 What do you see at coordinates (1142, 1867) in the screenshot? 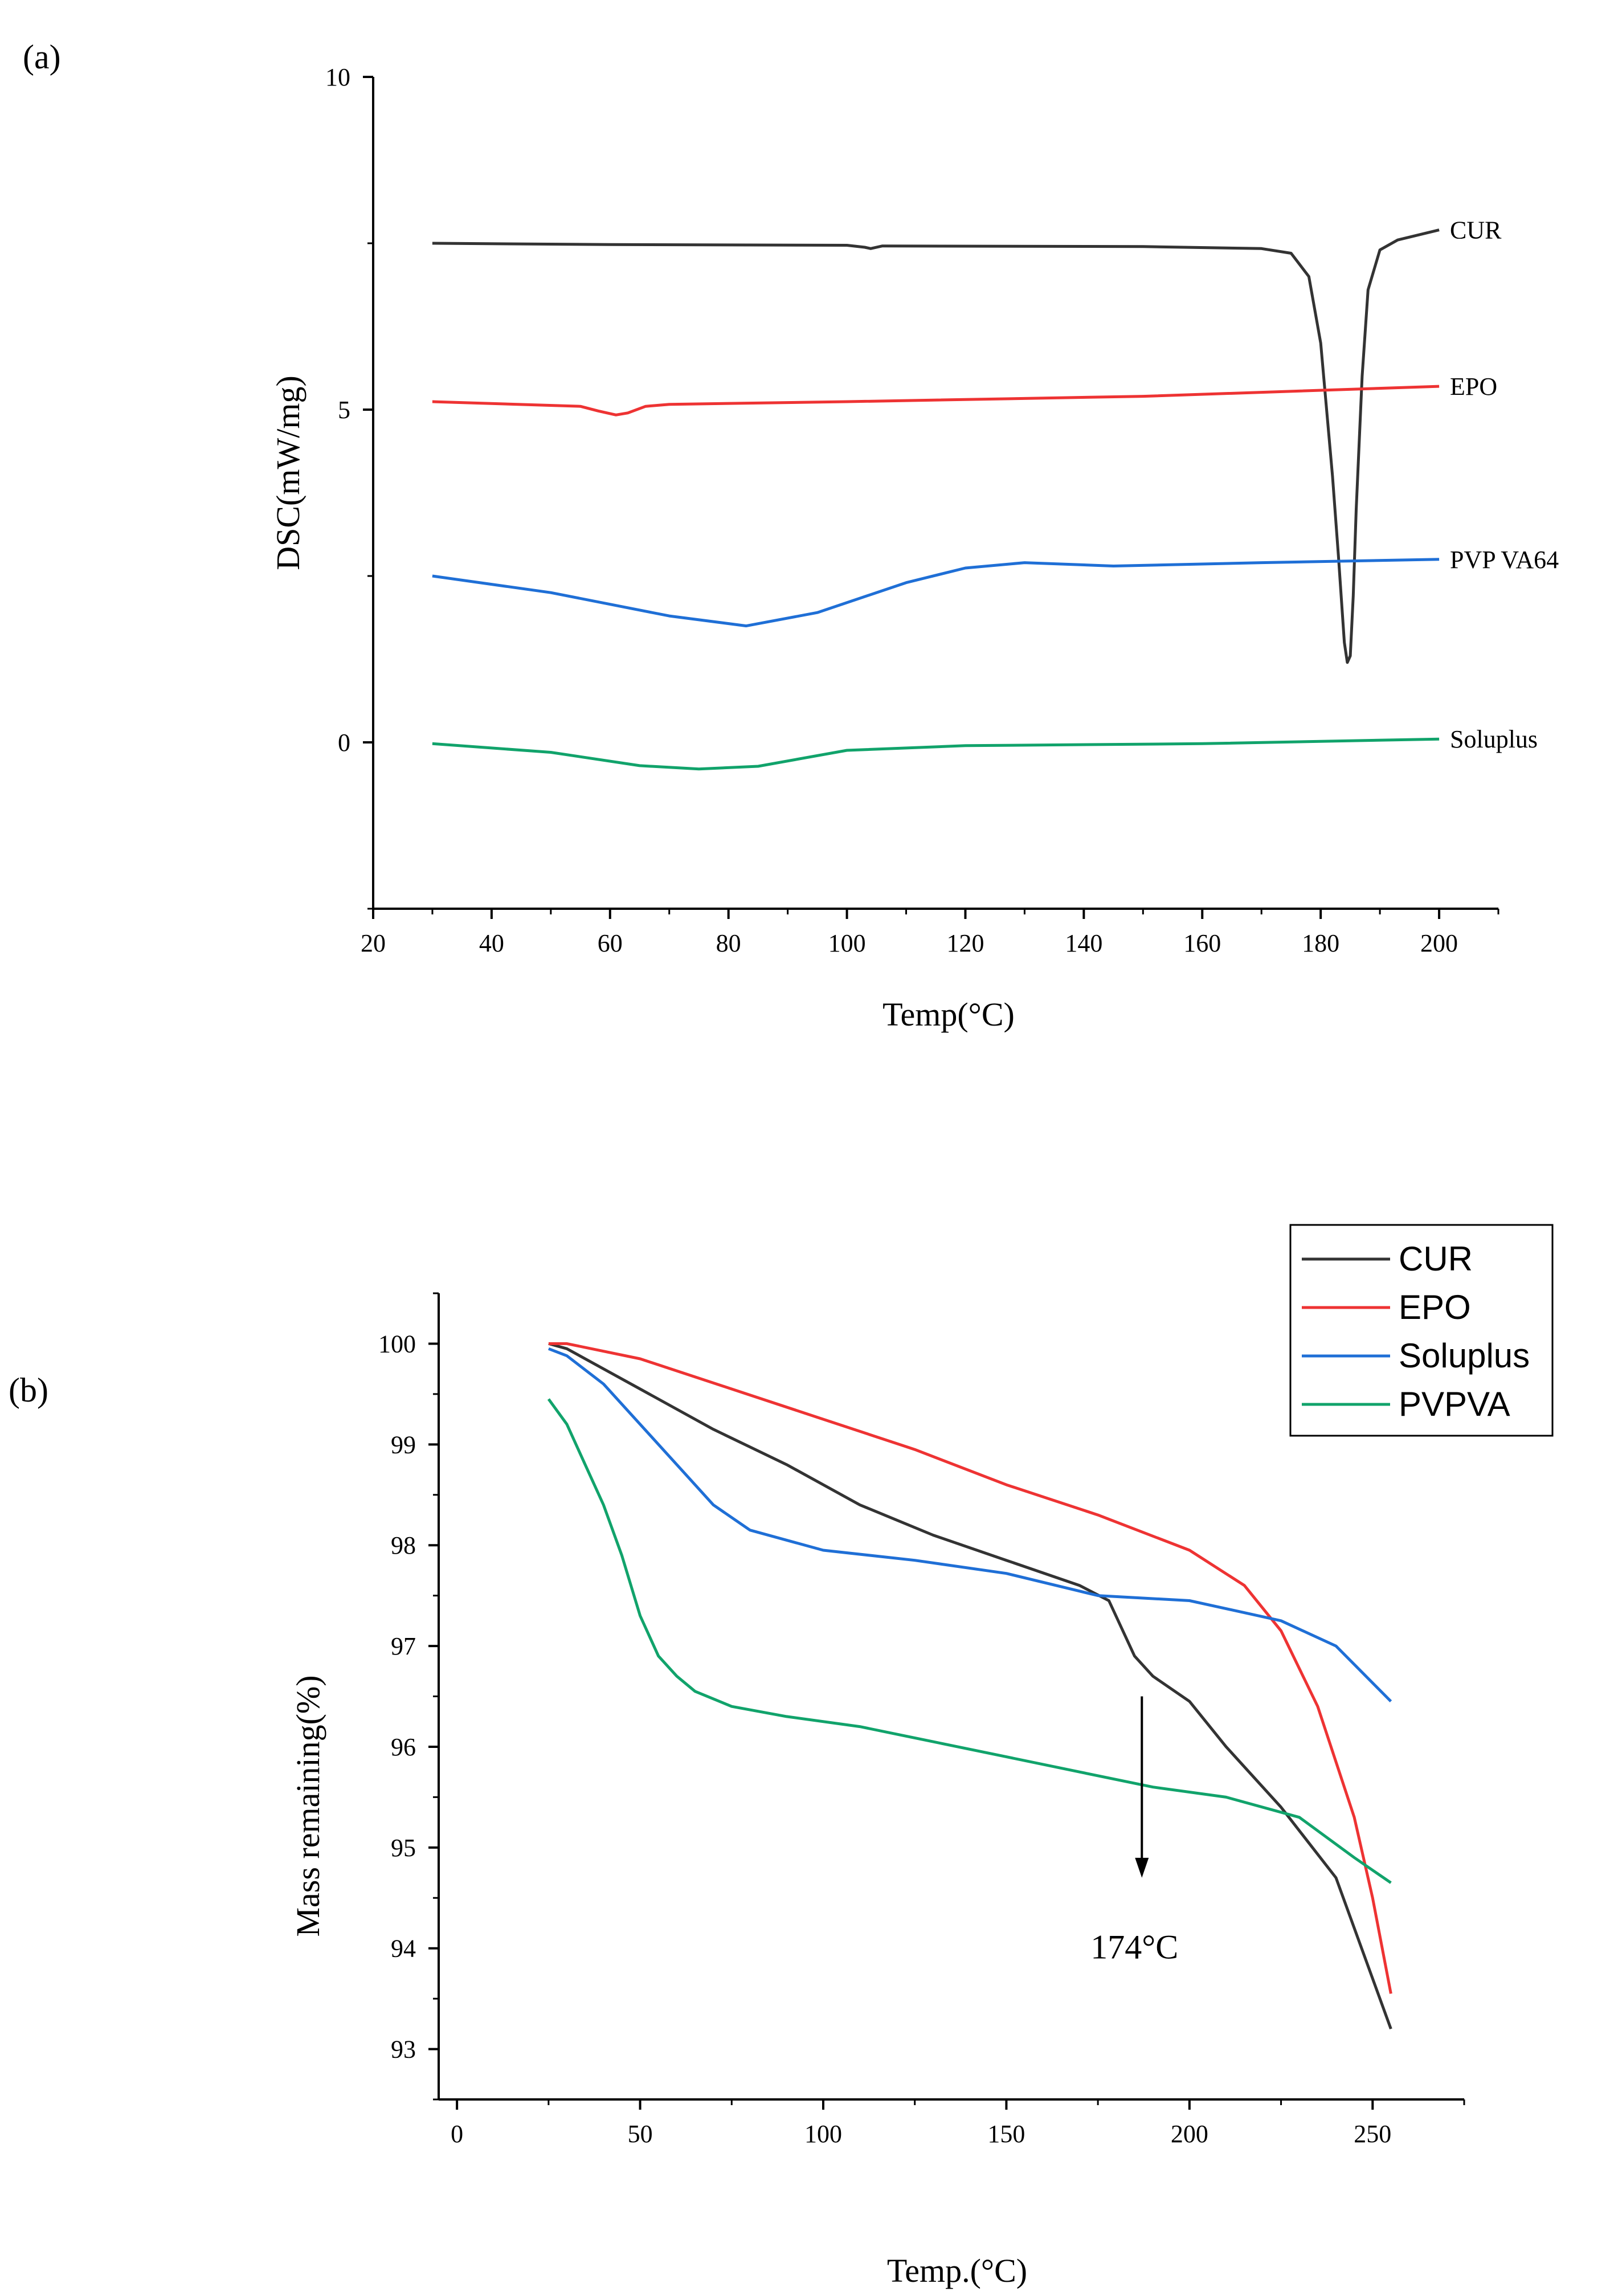
I see `annotation-arrowhead` at bounding box center [1142, 1867].